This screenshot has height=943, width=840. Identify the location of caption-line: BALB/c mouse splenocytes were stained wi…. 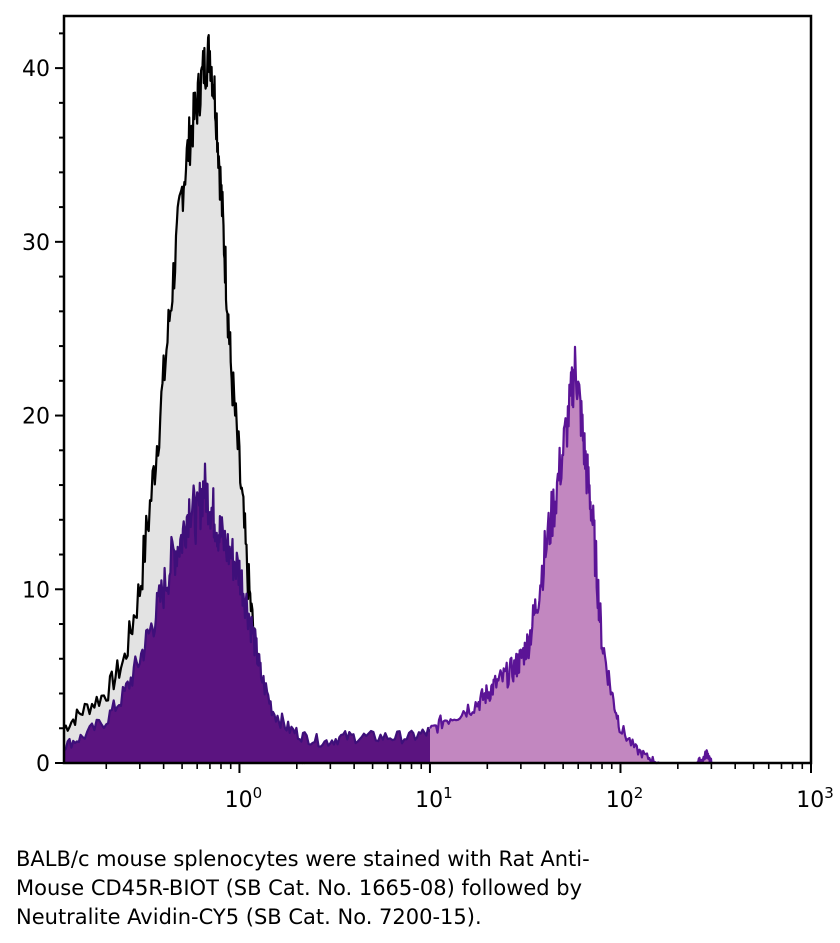
(303, 859).